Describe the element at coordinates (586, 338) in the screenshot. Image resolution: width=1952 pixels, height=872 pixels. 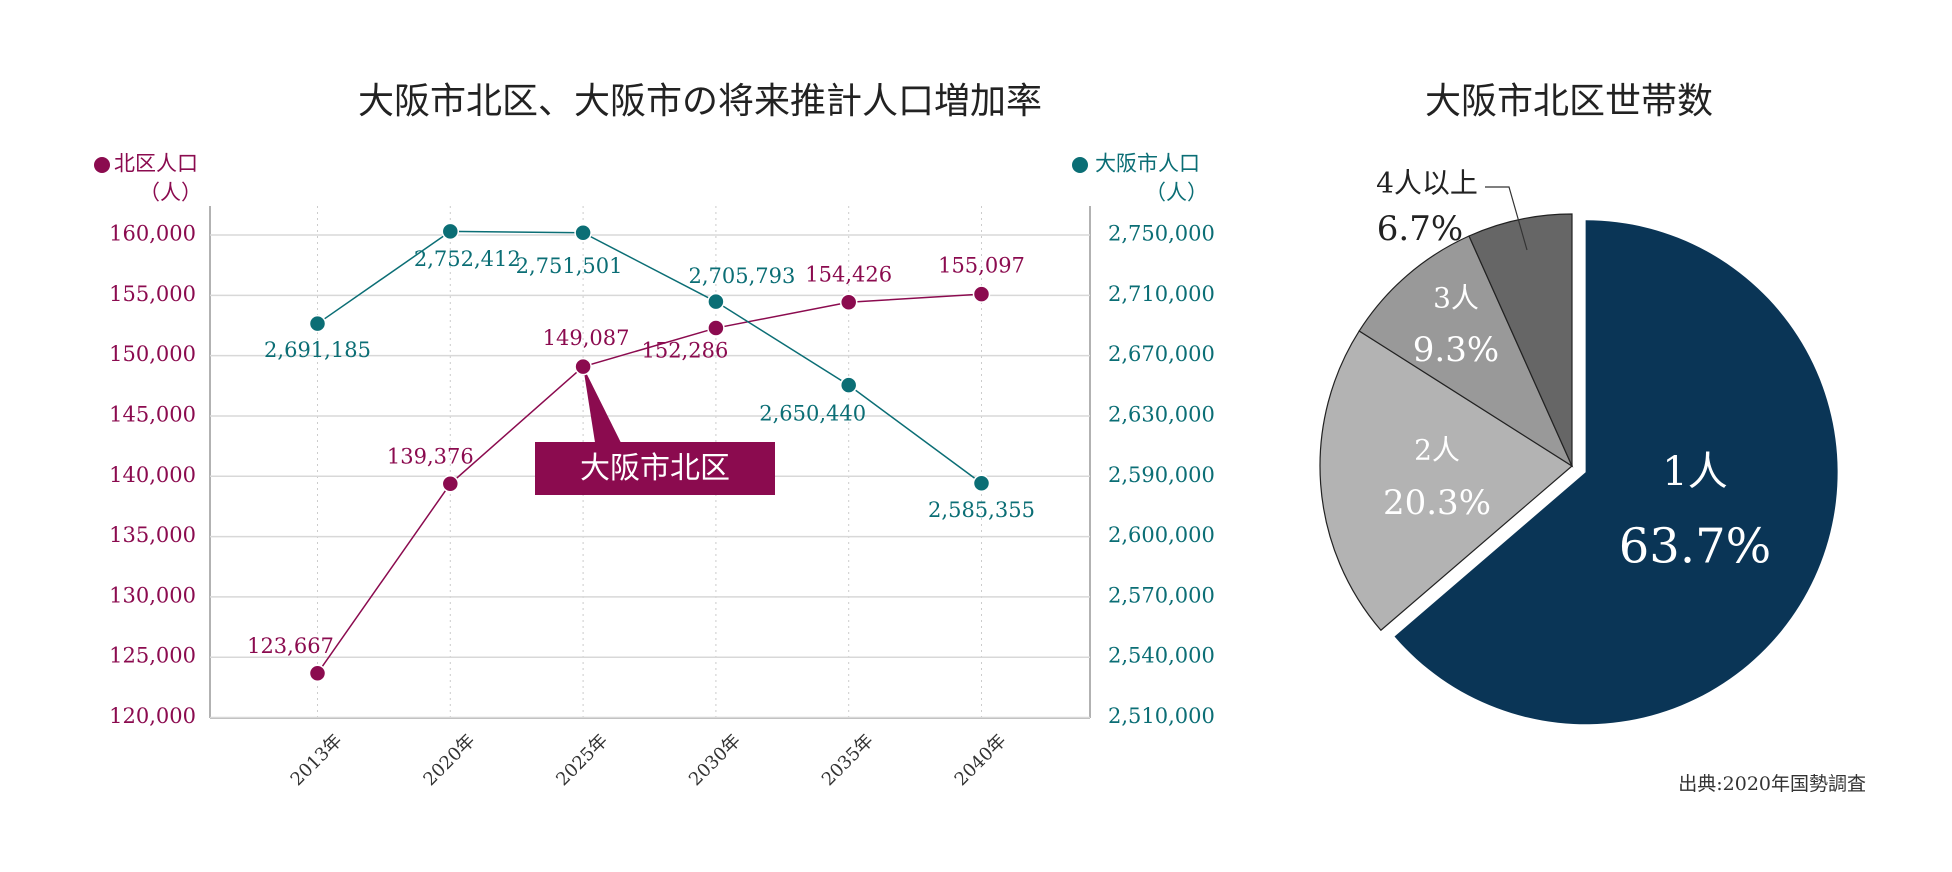
I see `data-label: 149,087` at that location.